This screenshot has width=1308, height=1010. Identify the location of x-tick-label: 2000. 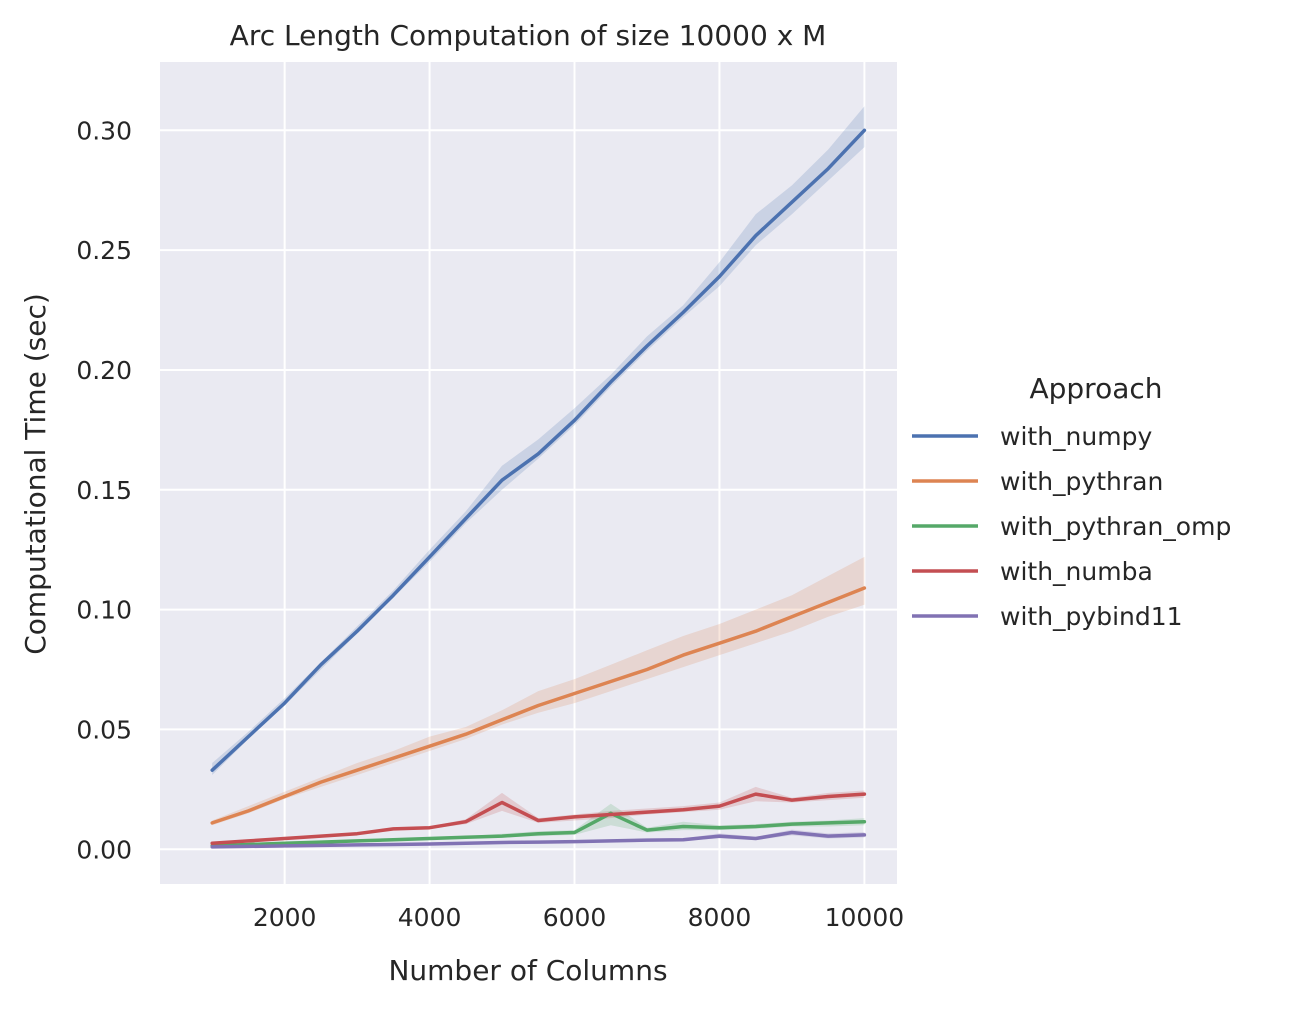
(285, 917).